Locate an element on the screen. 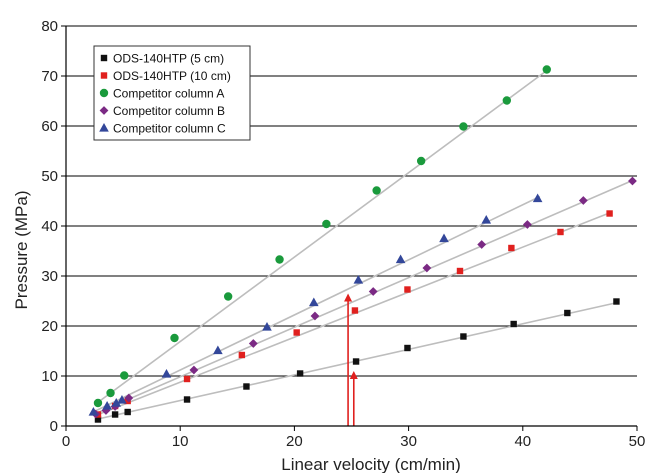 The image size is (649, 473). x-tick-label: 40 is located at coordinates (522, 441).